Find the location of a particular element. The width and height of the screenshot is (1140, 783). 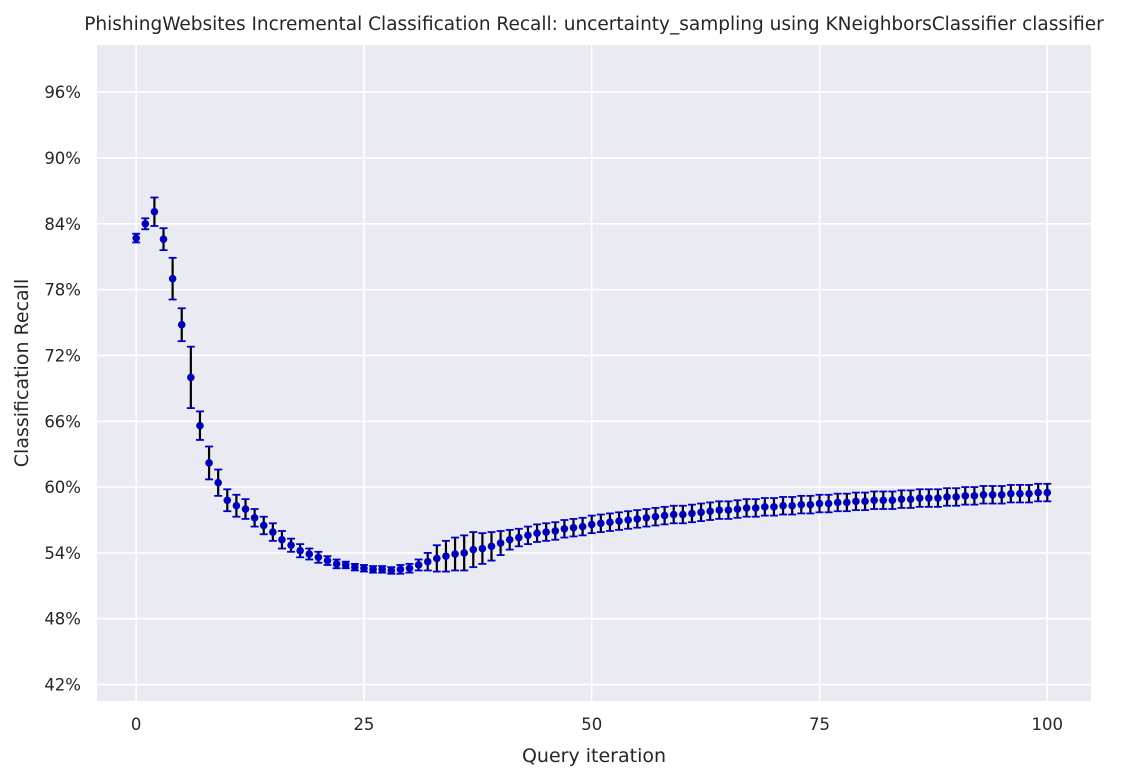

y-tick-label: 54% is located at coordinates (62, 553).